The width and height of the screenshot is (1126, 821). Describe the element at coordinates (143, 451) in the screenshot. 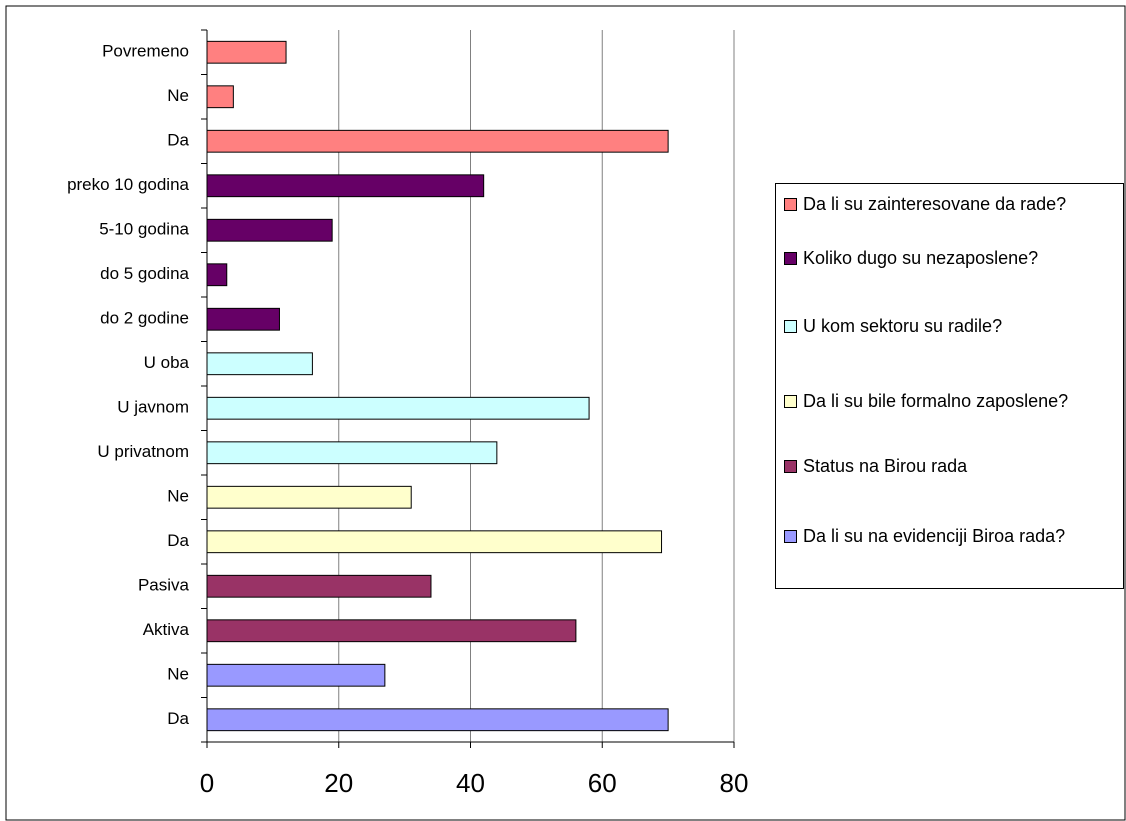

I see `y-tick-label: U privatnom` at that location.